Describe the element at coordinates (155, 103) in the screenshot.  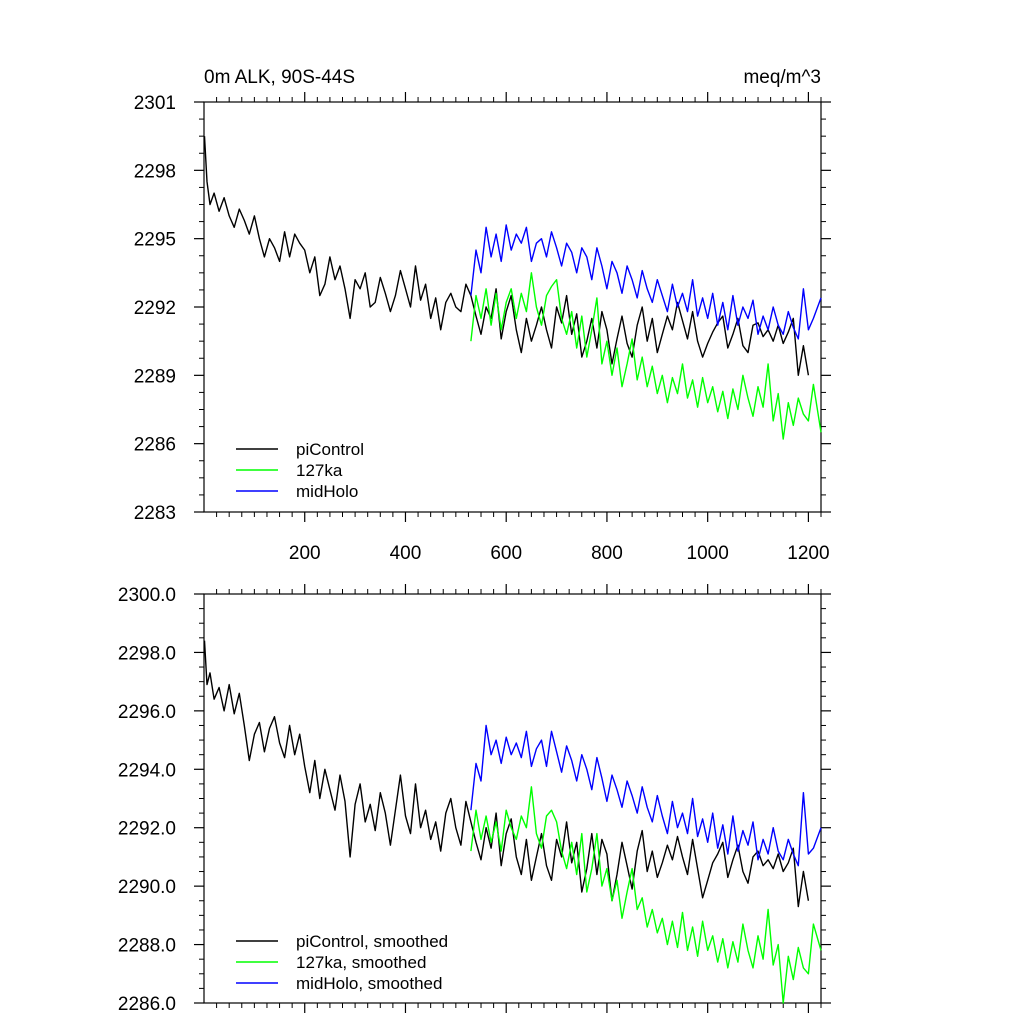
I see `y-tick-label: 2301` at that location.